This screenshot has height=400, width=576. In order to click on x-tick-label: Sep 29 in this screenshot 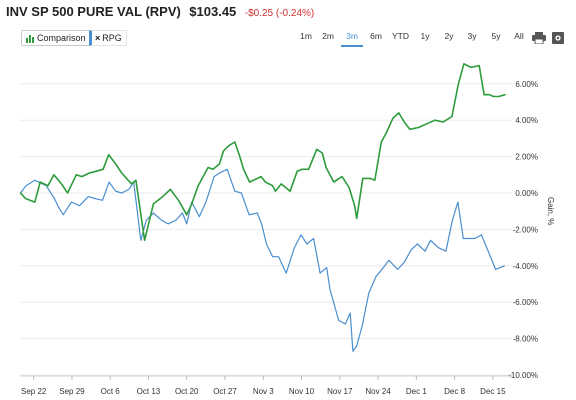, I will do `click(72, 391)`.